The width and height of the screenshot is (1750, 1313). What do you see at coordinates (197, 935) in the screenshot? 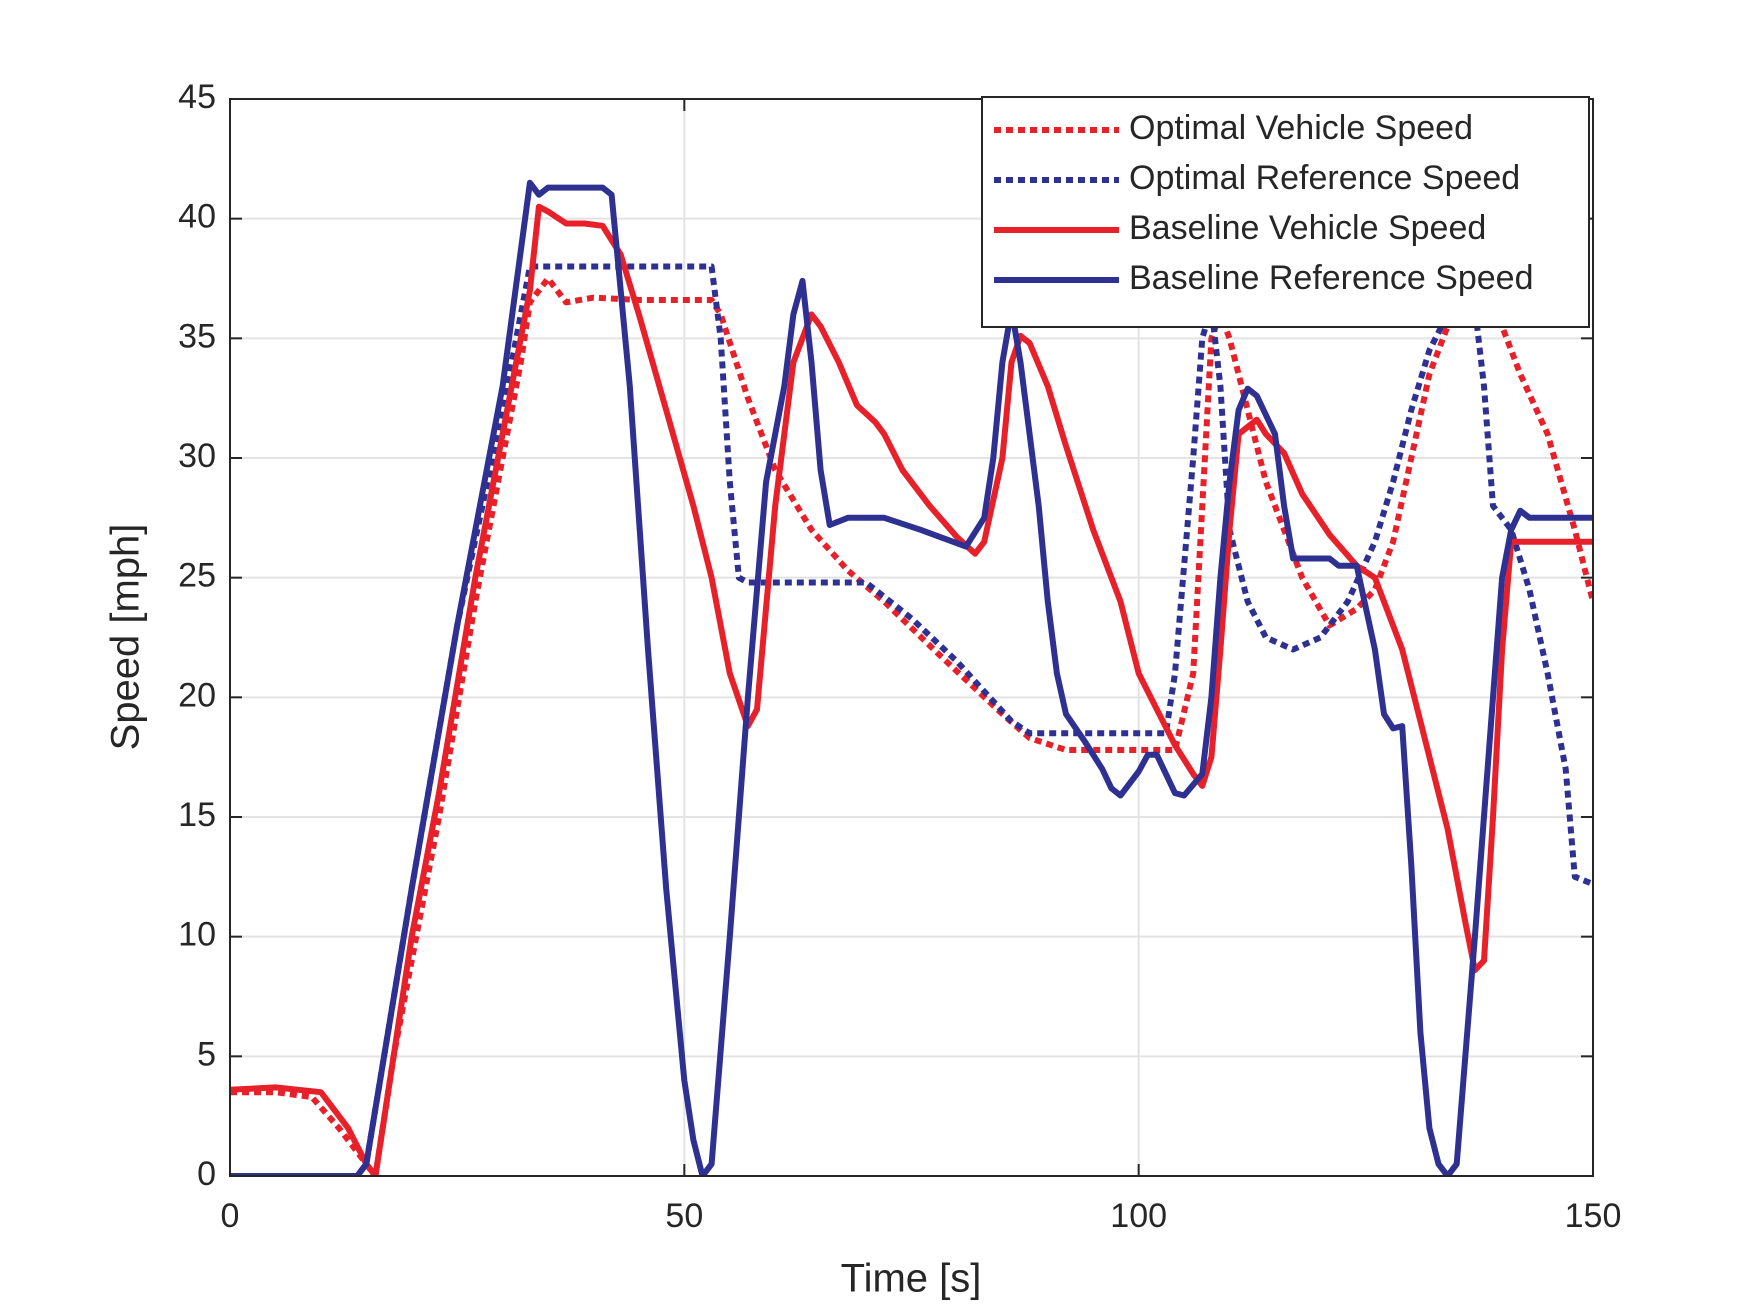
I see `y-tick-label: 10` at bounding box center [197, 935].